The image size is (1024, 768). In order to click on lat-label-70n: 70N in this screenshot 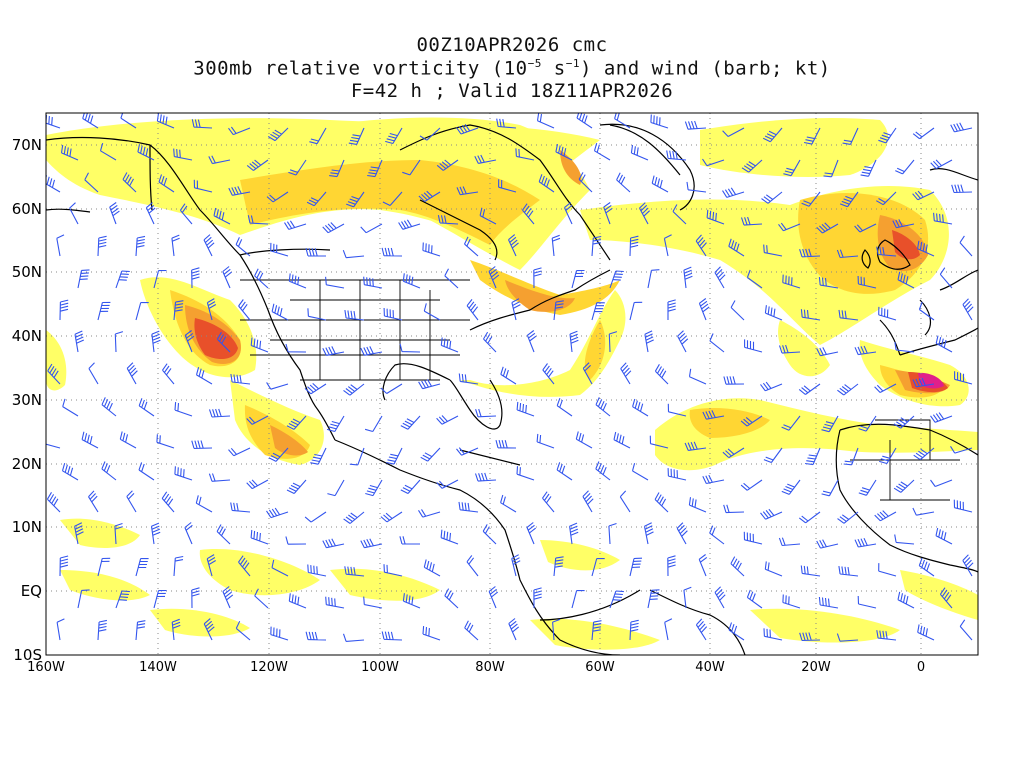, I will do `click(26, 145)`.